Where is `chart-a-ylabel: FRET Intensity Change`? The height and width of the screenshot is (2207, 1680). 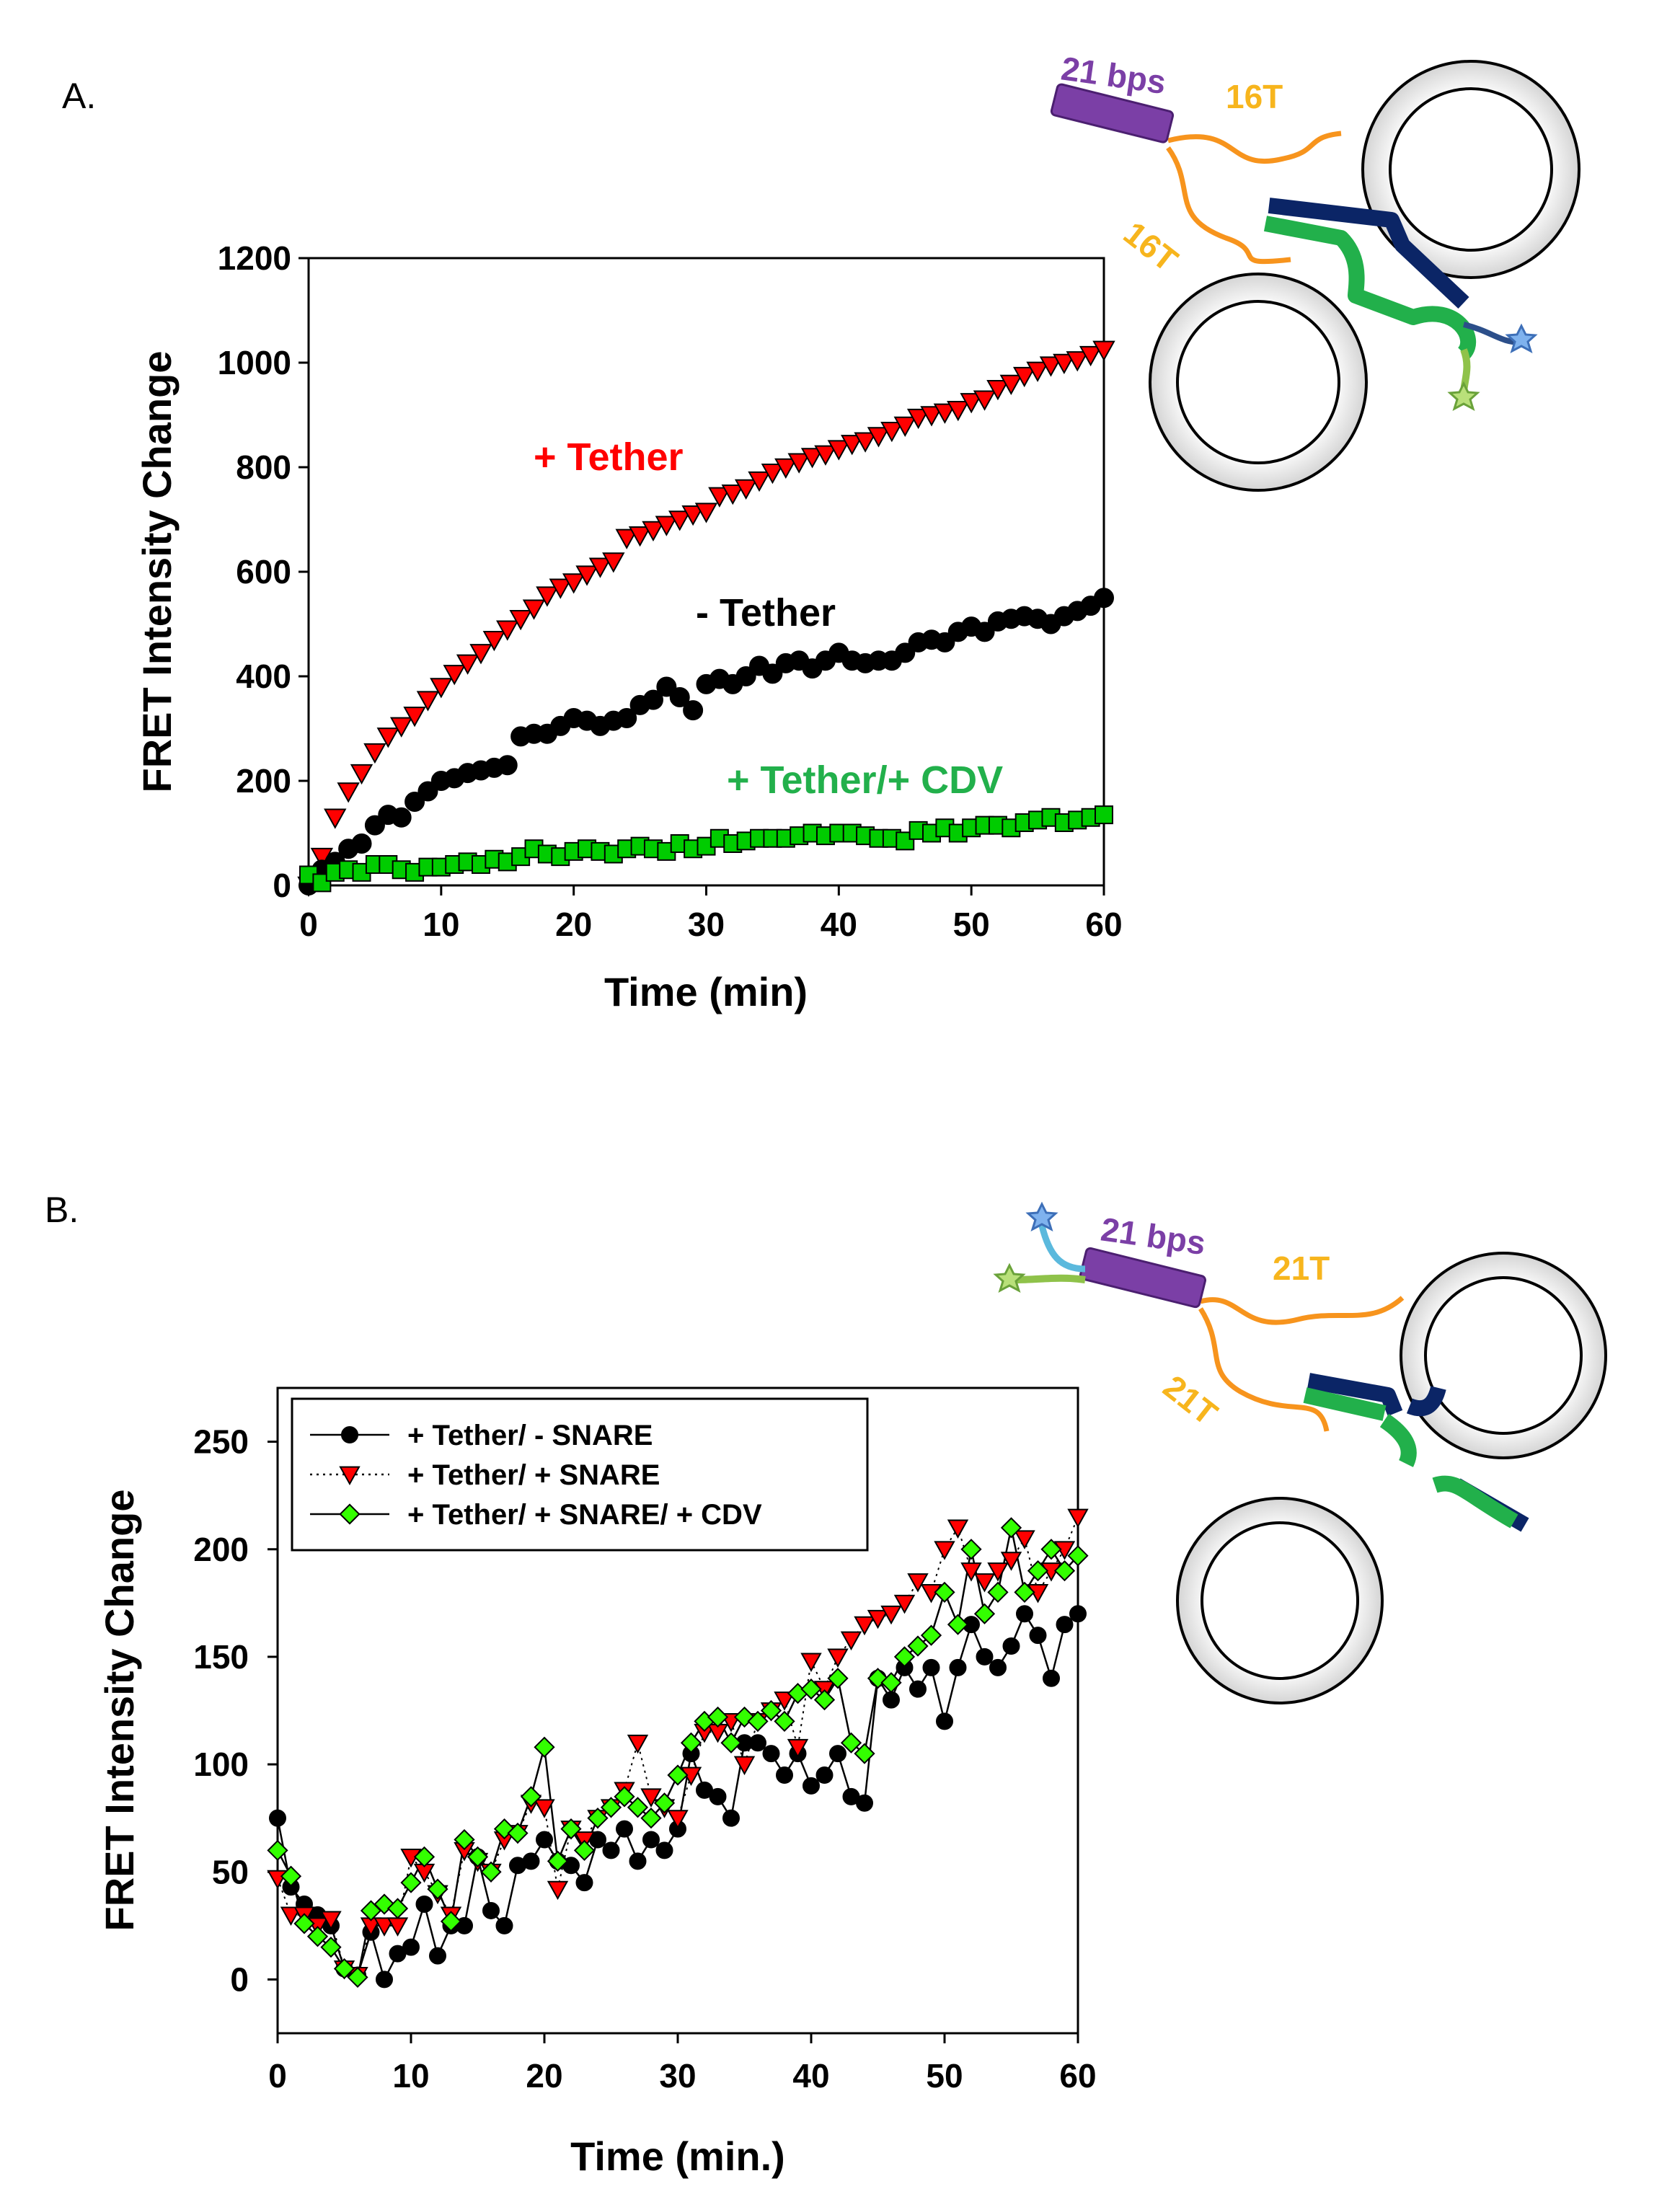
chart-a-ylabel: FRET Intensity Change is located at coordinates (157, 572).